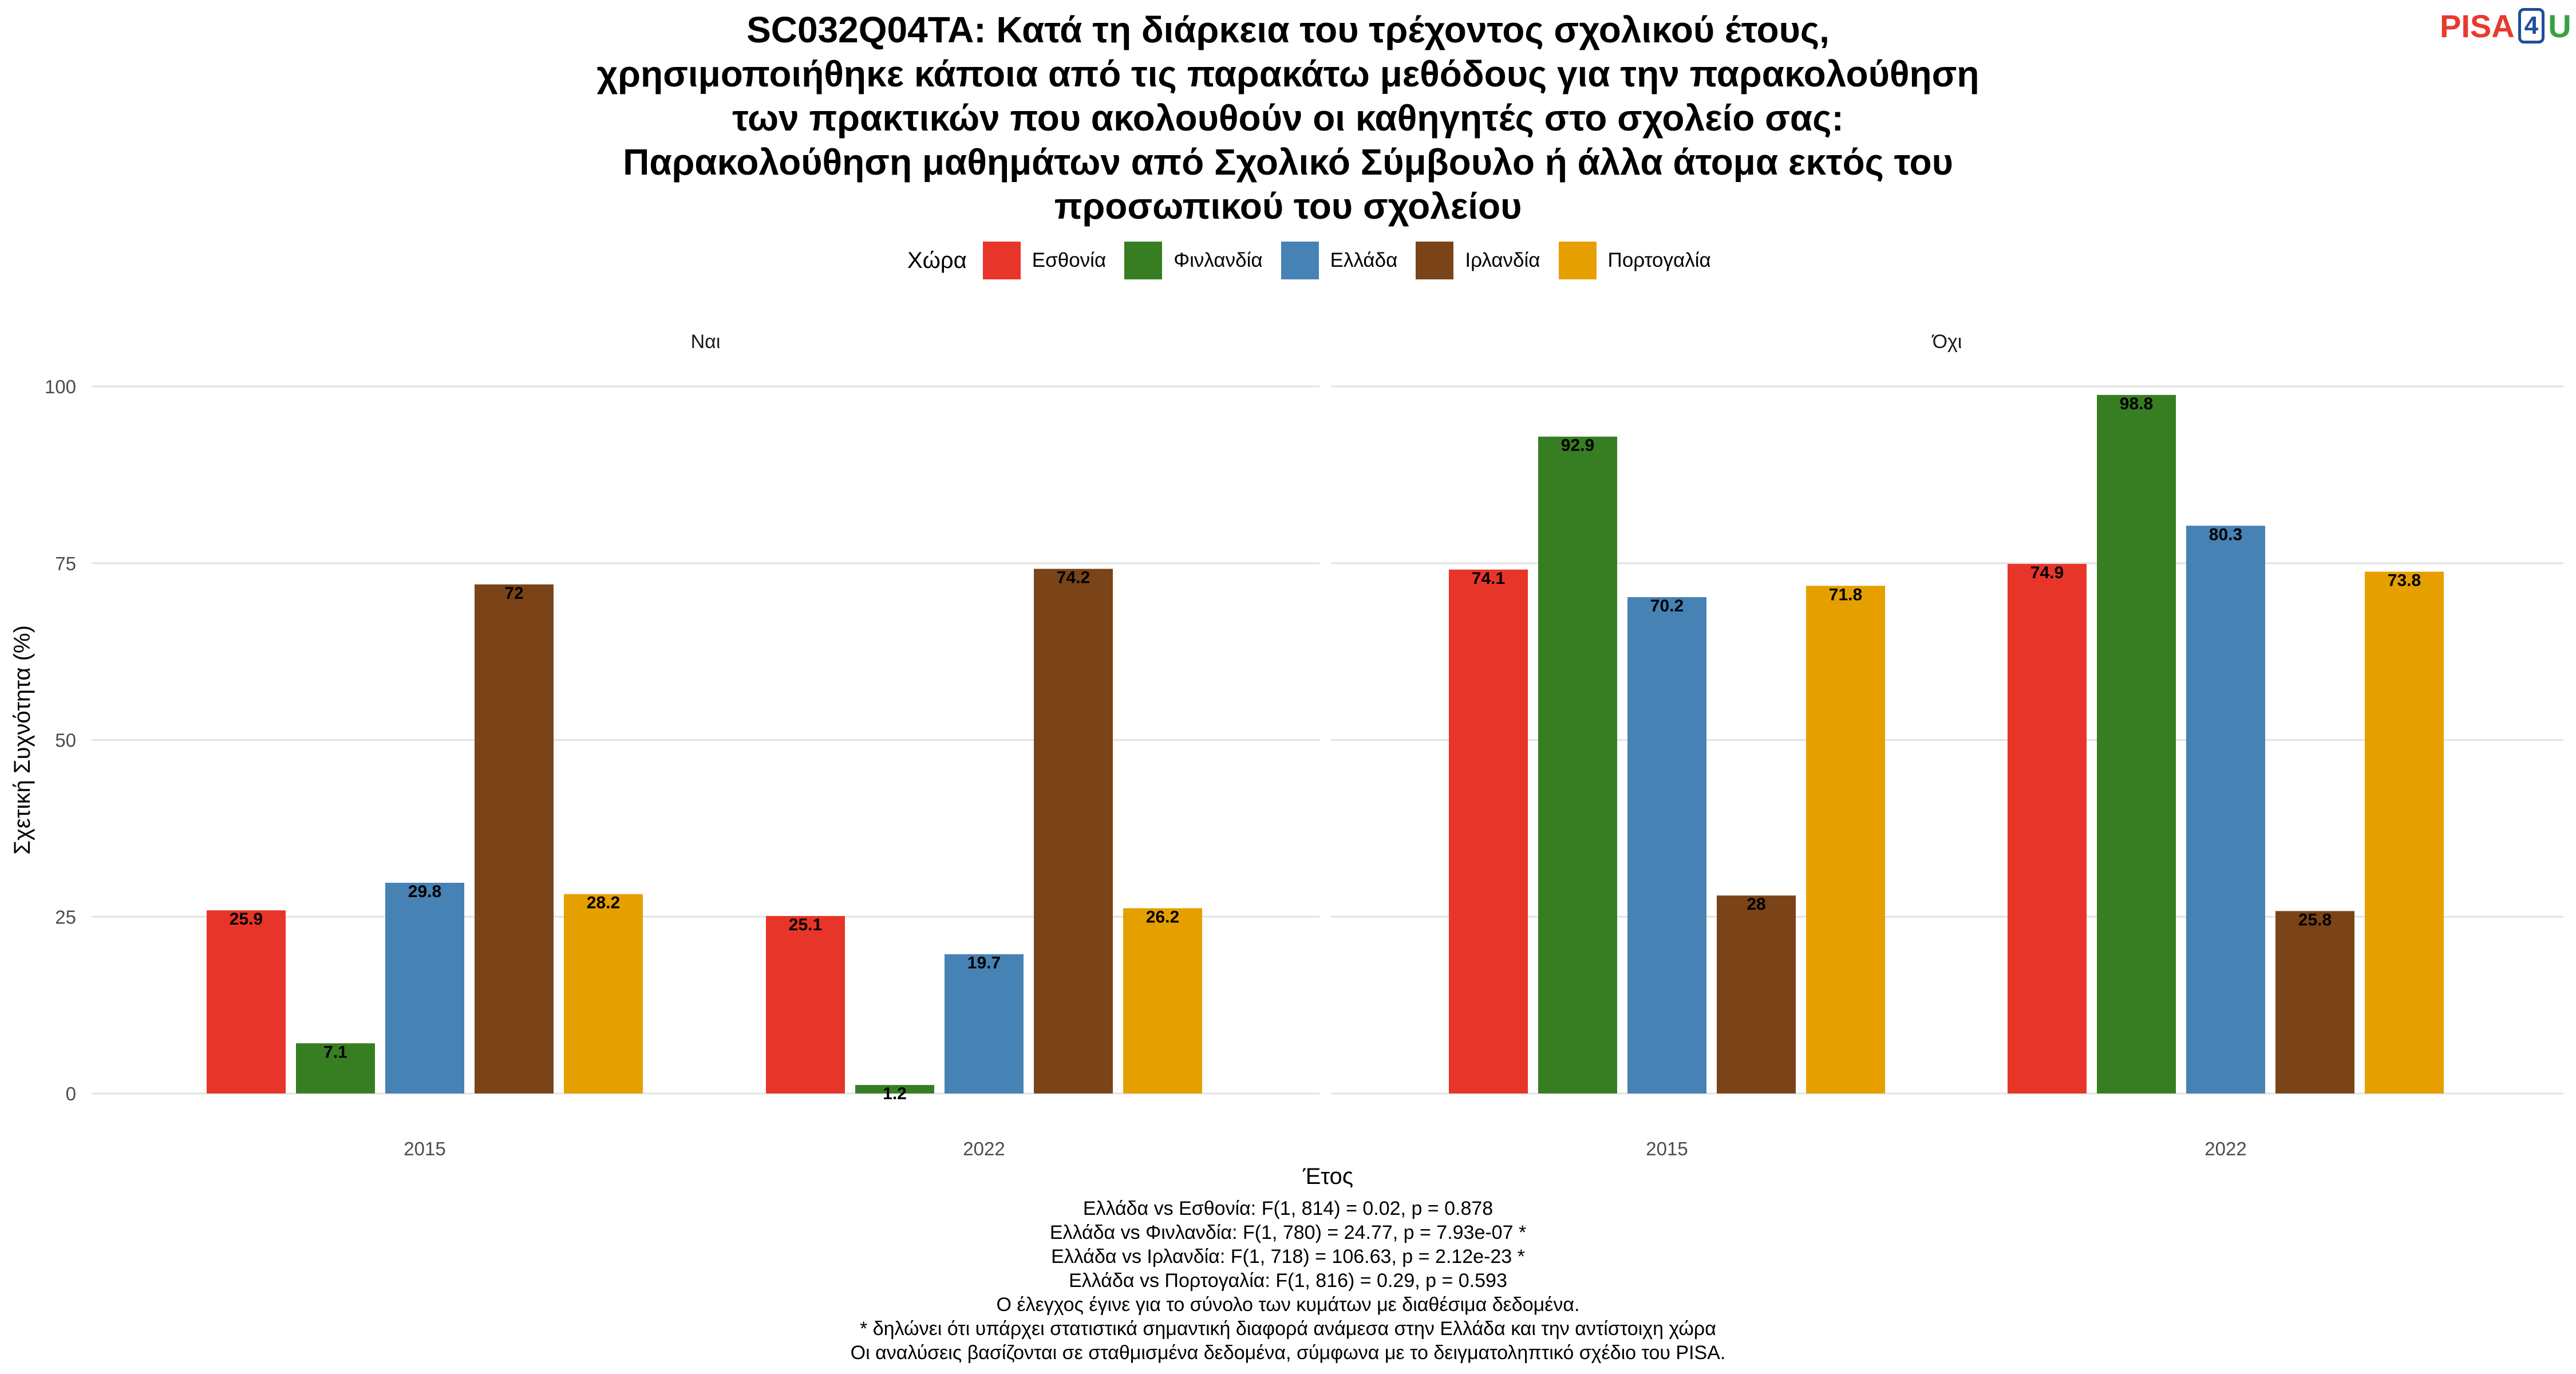 The width and height of the screenshot is (2576, 1374). Describe the element at coordinates (1667, 606) in the screenshot. I see `data-label: 70.2` at that location.